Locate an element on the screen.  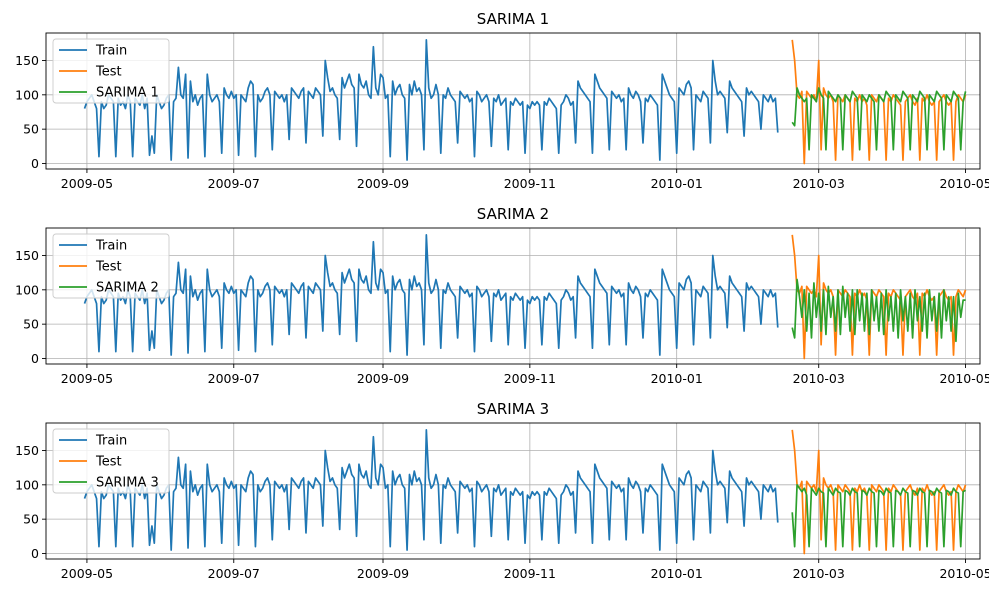
chart3-xtick-label-3: 2009-11 is located at coordinates (530, 573).